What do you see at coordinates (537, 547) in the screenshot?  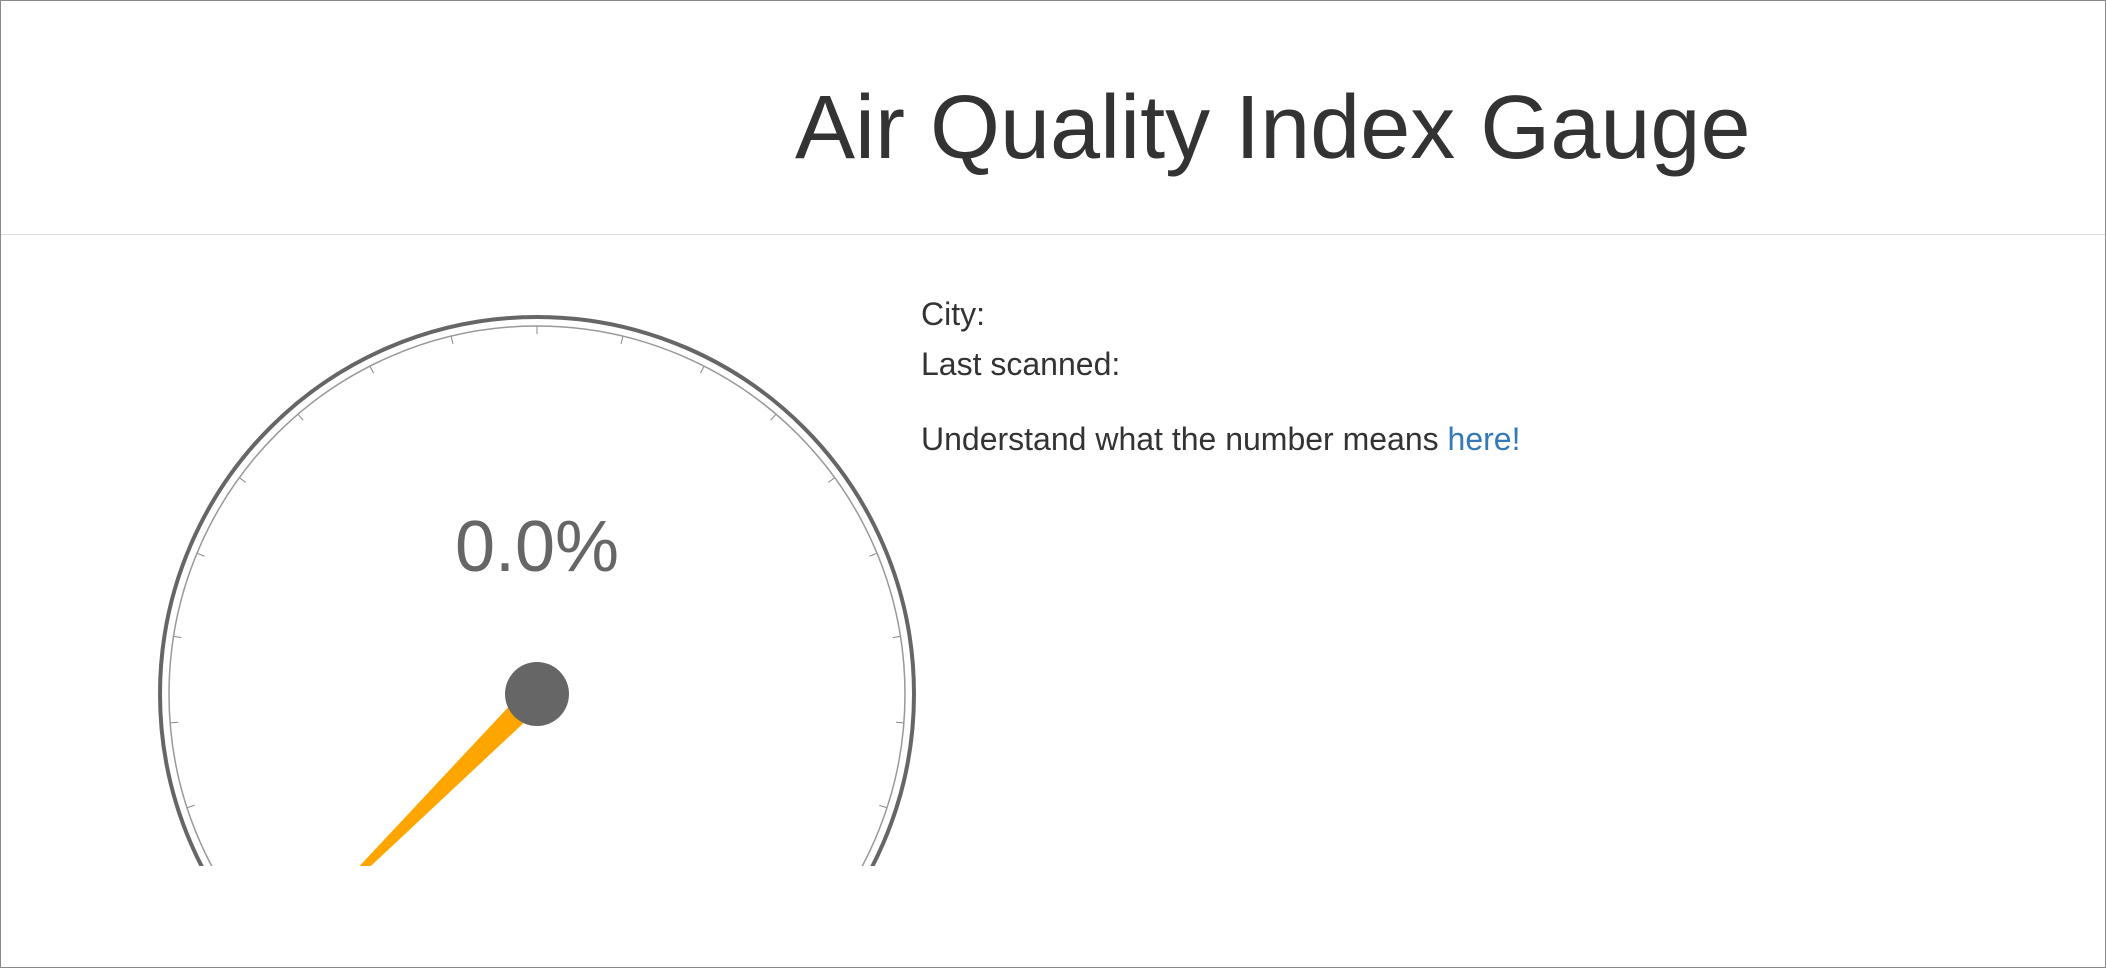 I see `gauge-value-text: 0.0%` at bounding box center [537, 547].